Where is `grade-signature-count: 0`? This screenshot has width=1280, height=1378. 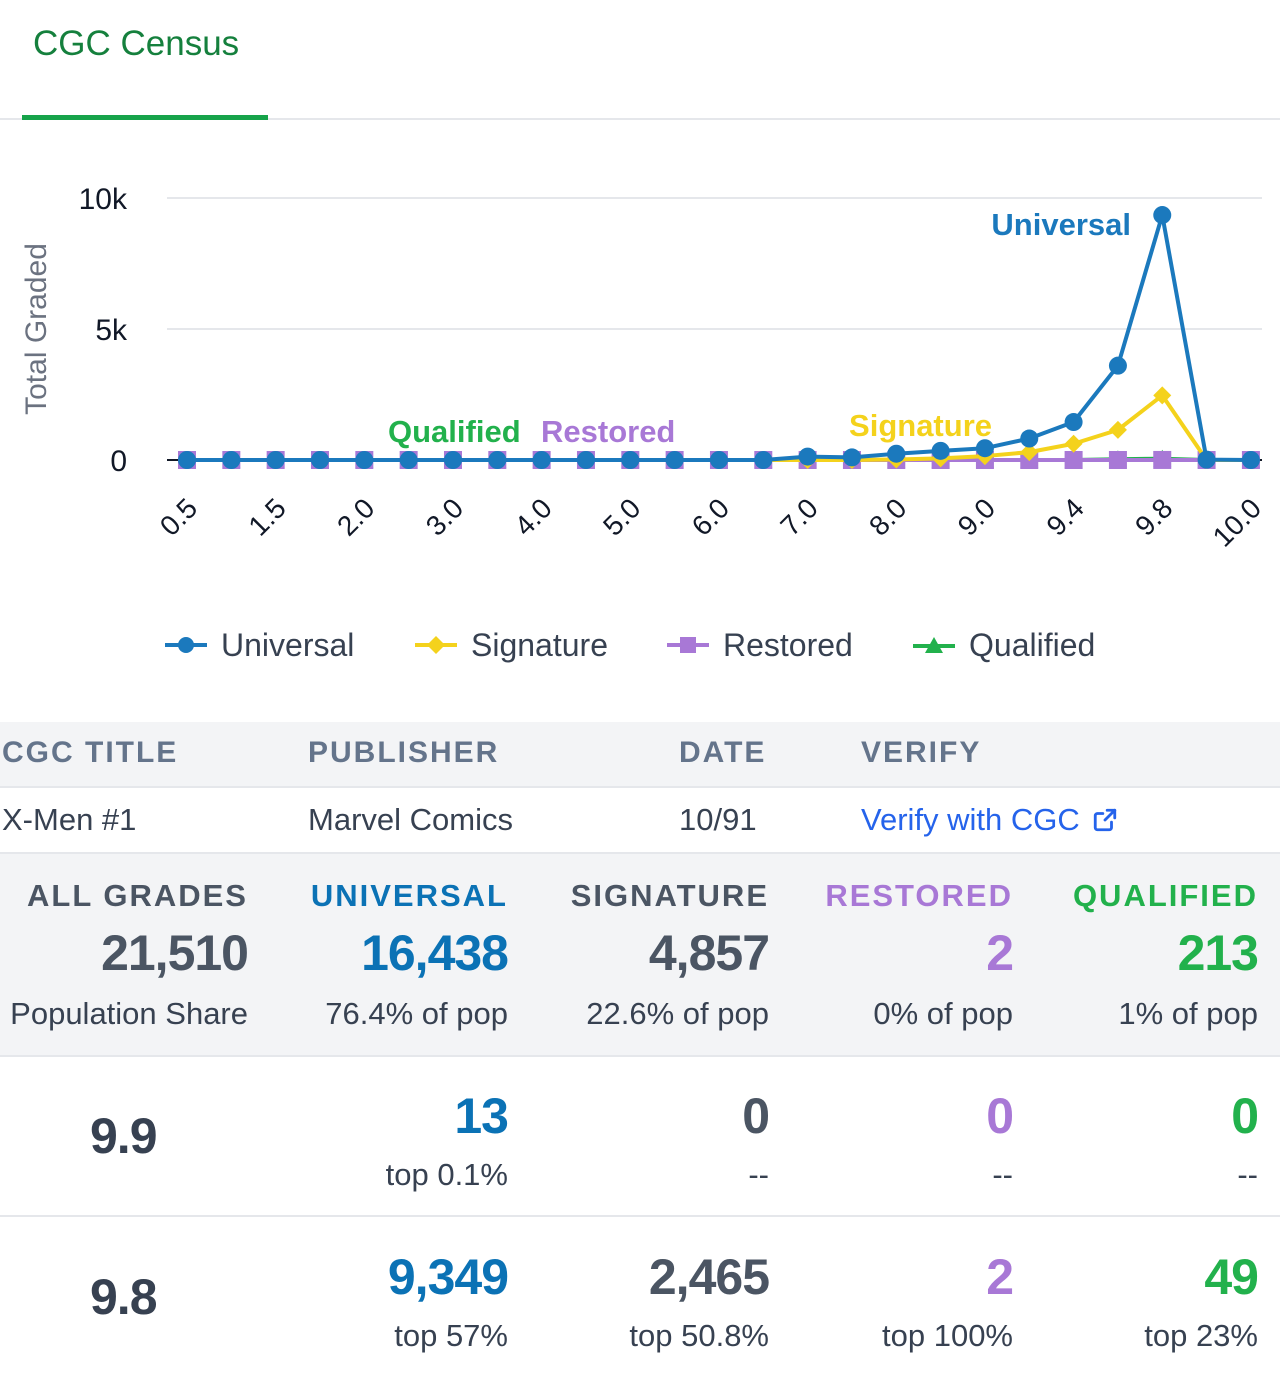 grade-signature-count: 0 is located at coordinates (755, 1116).